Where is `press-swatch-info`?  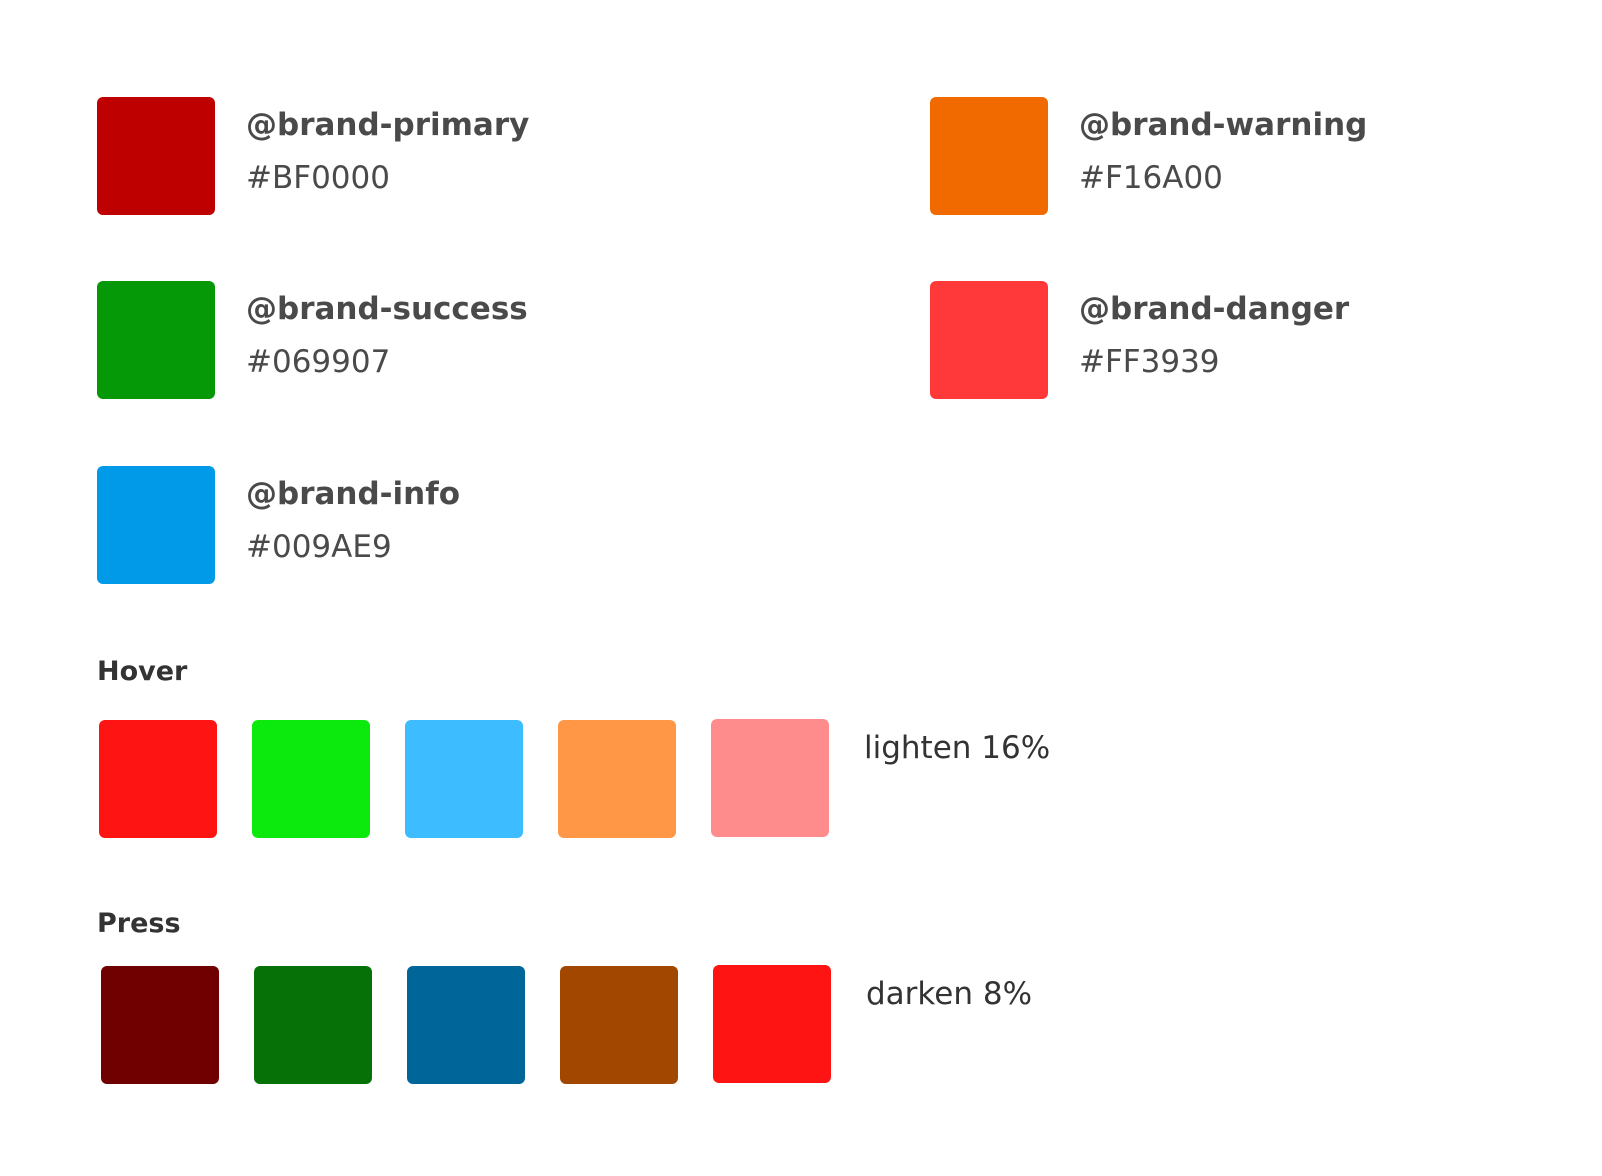
press-swatch-info is located at coordinates (466, 1025).